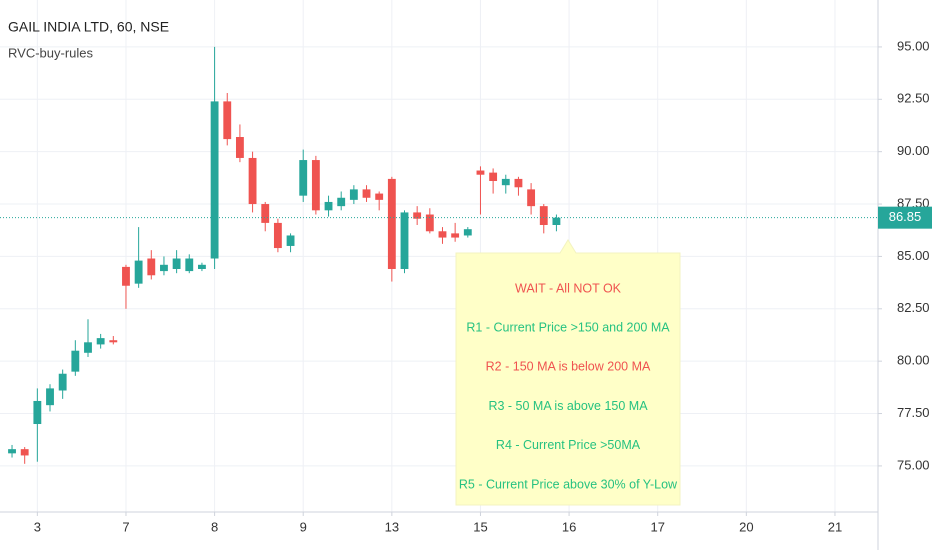  I want to click on chart-title: GAIL INDIA LTD, 60, NSE, so click(88, 27).